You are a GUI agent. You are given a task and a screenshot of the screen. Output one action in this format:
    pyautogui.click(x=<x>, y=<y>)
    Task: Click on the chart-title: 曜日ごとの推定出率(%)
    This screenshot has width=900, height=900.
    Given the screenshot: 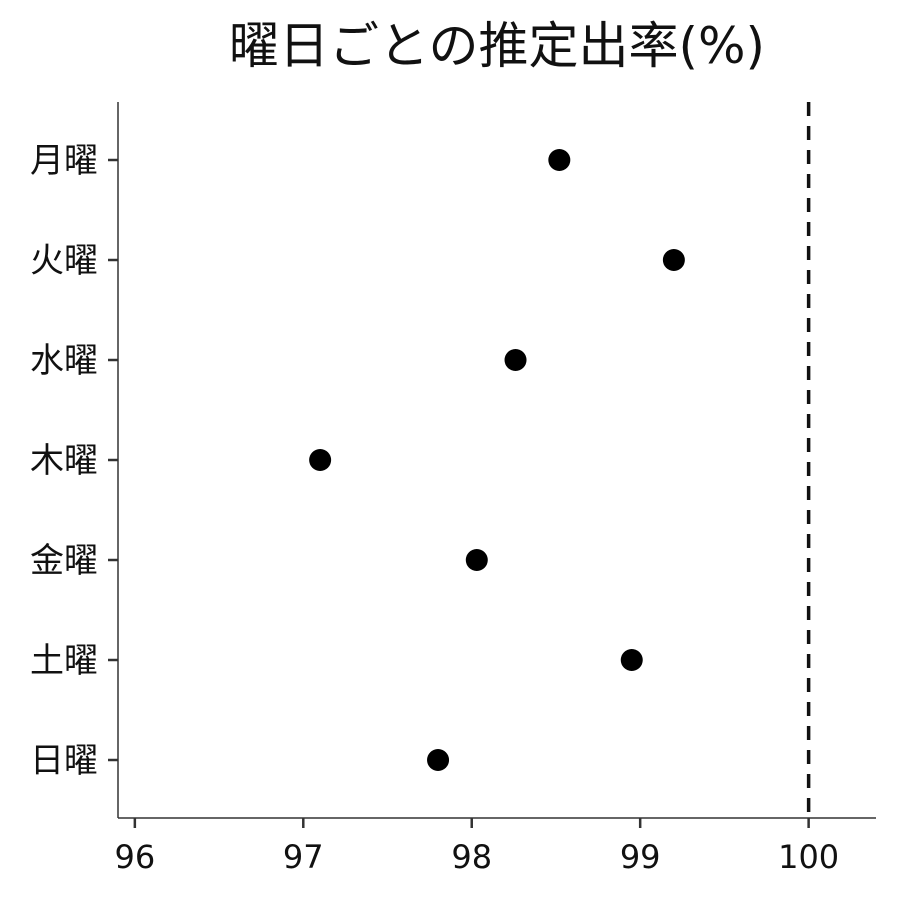 What is the action you would take?
    pyautogui.click(x=497, y=46)
    